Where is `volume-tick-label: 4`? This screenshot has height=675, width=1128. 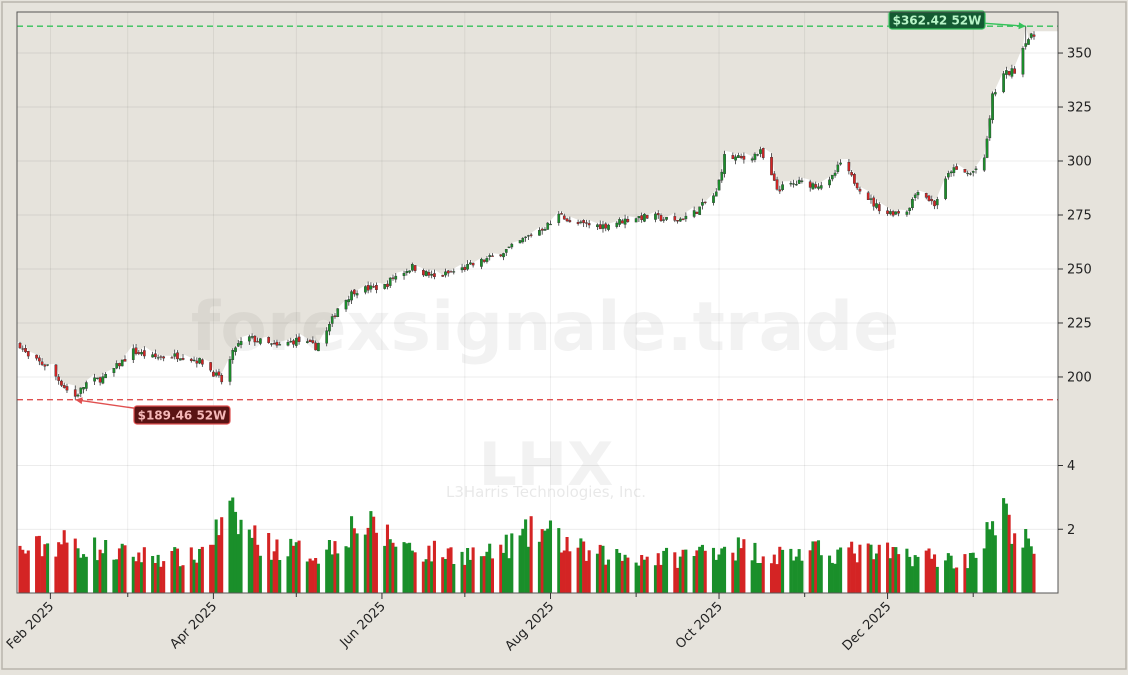 volume-tick-label: 4 is located at coordinates (1071, 466).